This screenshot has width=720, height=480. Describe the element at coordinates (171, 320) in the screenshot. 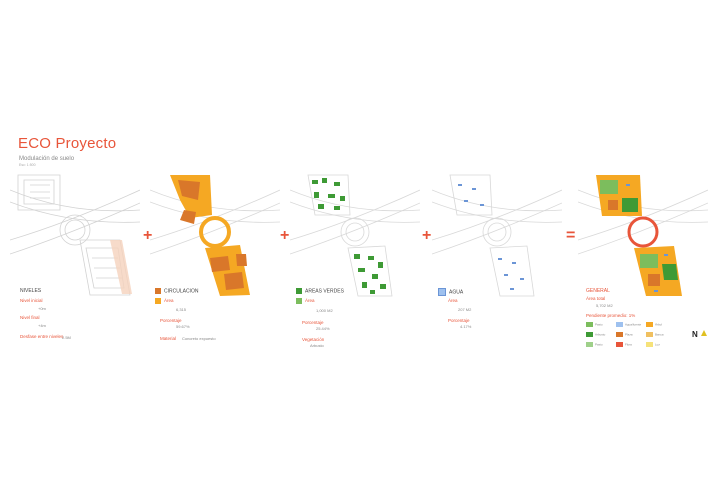

I see `circulacion-percent-label: Porcentaje` at that location.